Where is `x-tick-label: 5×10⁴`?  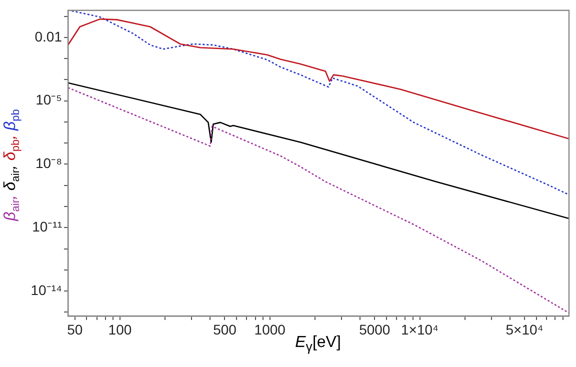
x-tick-label: 5×10⁴ is located at coordinates (525, 329).